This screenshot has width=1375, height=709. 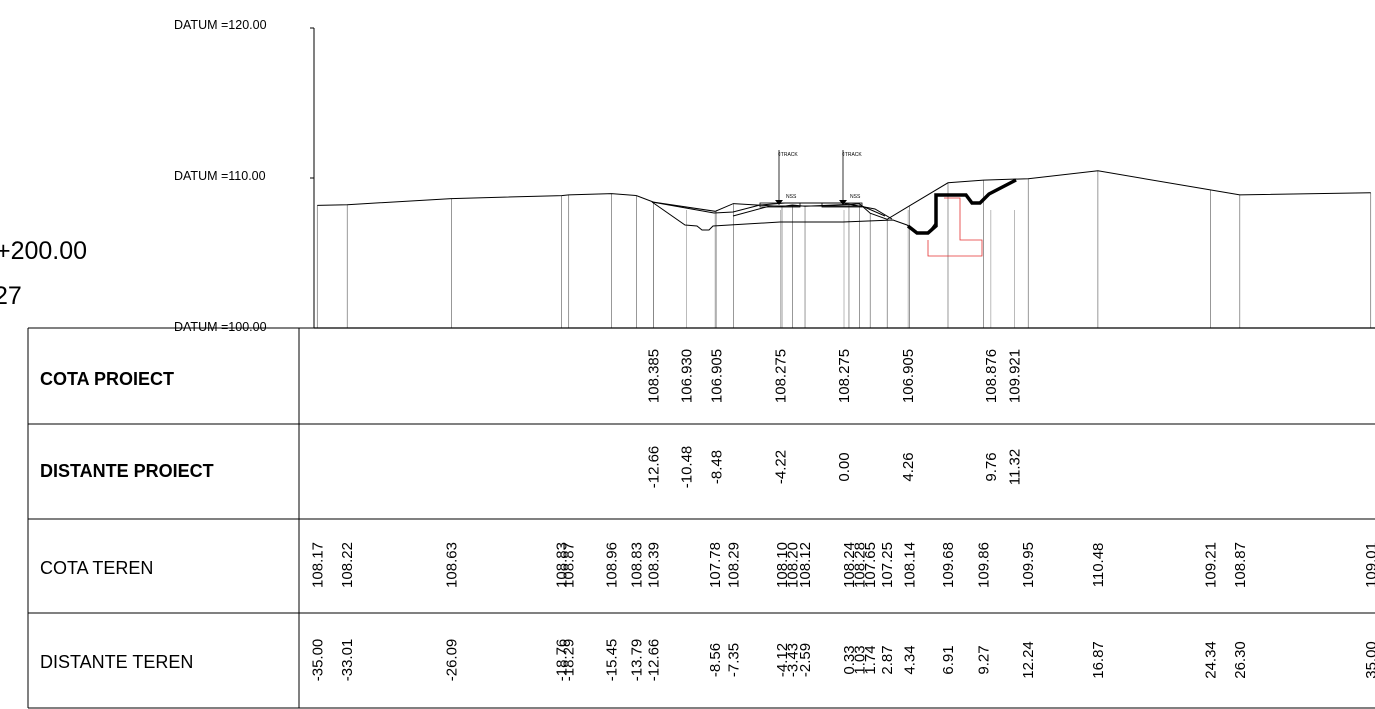 What do you see at coordinates (1240, 660) in the screenshot?
I see `ground-distance-23: 26.30` at bounding box center [1240, 660].